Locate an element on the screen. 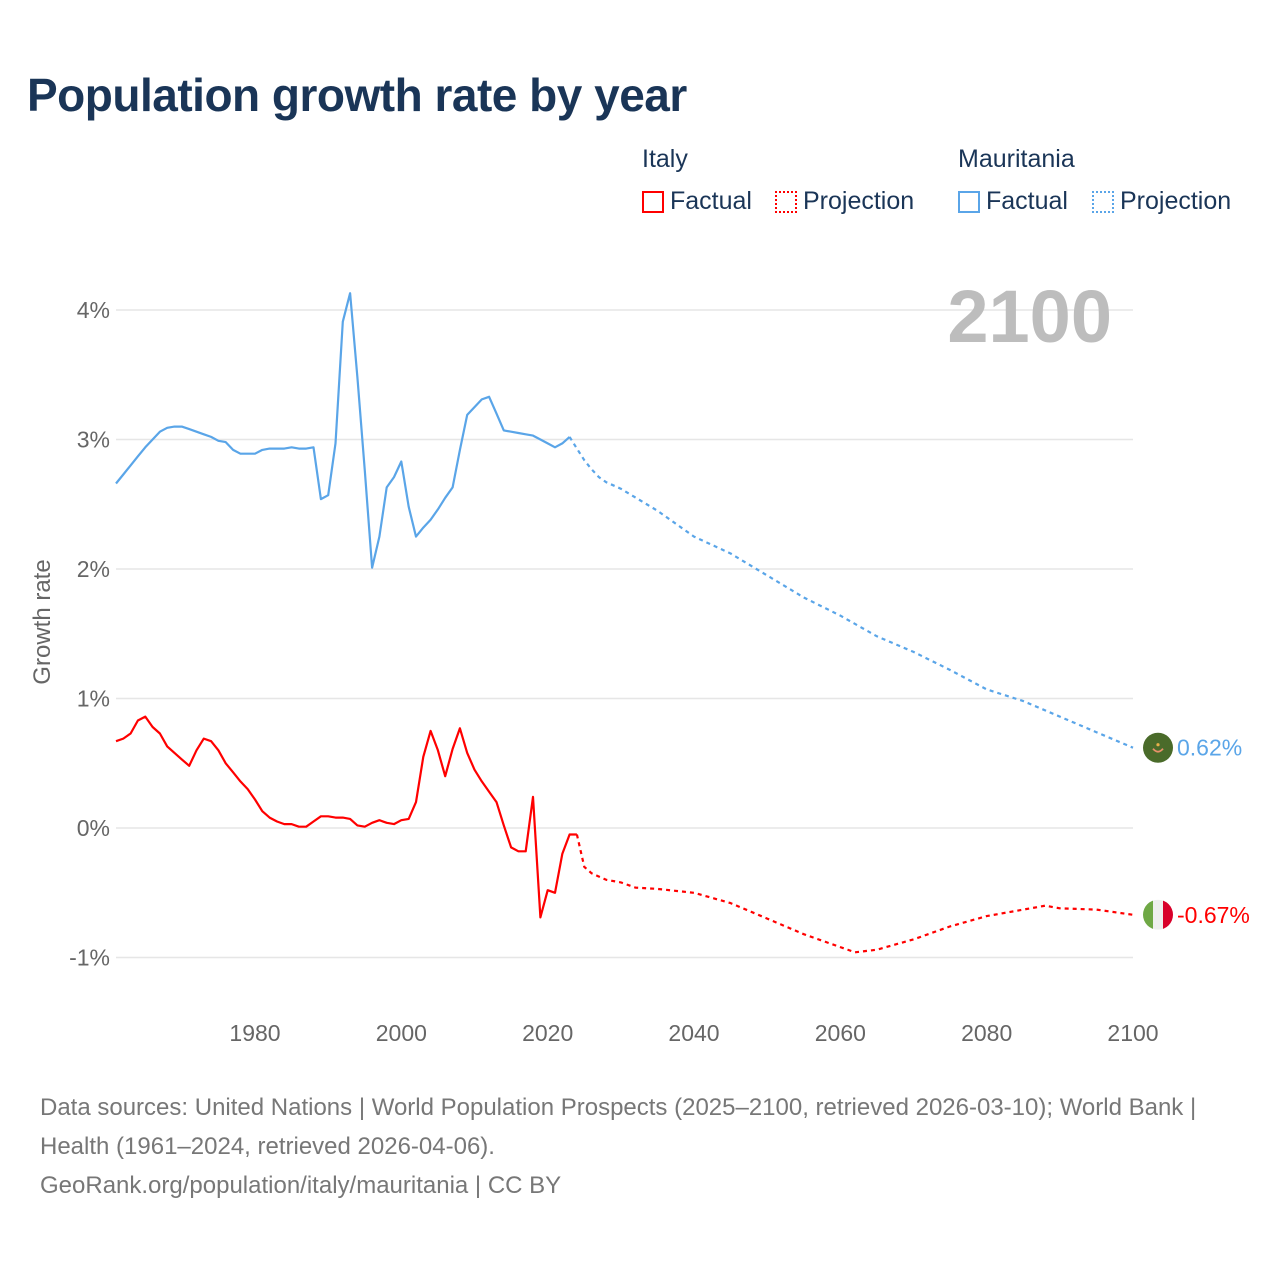  flag-stripe-white is located at coordinates (1158, 914).